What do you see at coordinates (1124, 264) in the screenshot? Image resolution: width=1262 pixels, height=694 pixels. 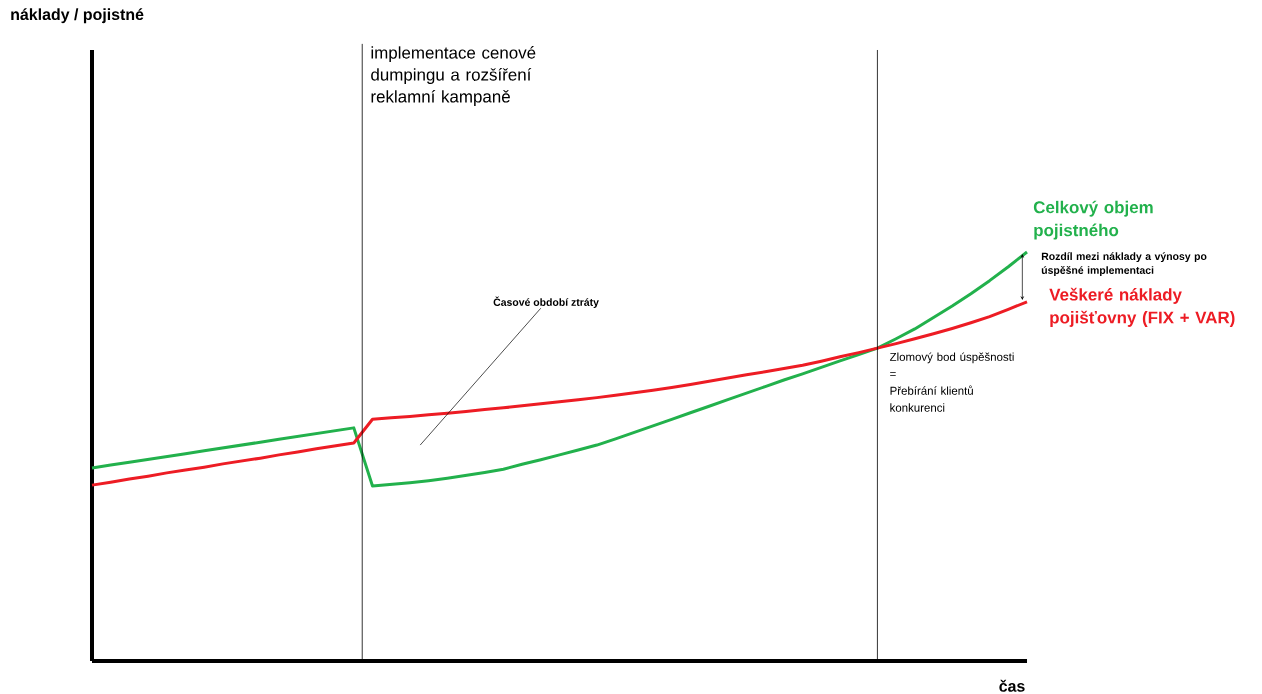 I see `text: Rozdíl mezi náklady a výnosy po úspěšné implementaci` at bounding box center [1124, 264].